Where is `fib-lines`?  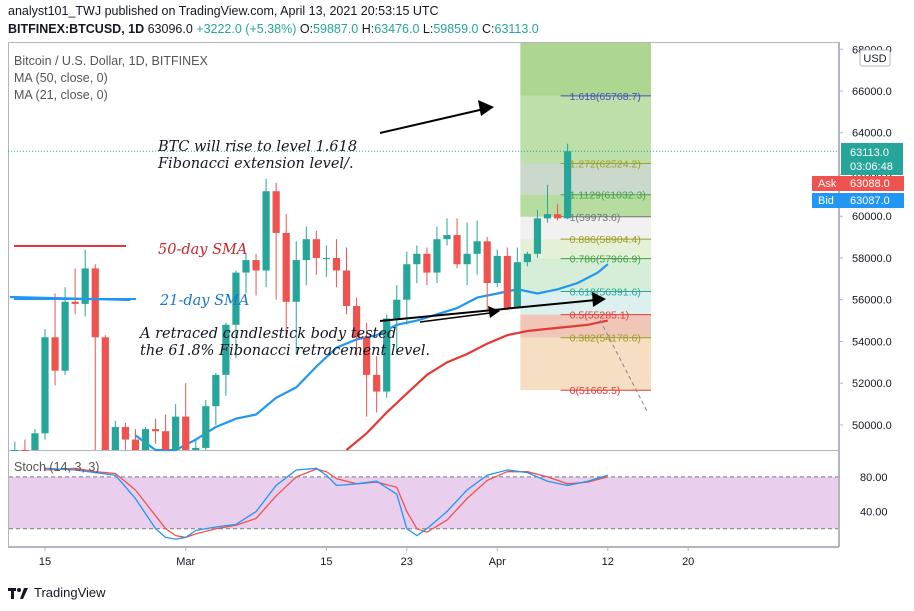
fib-lines is located at coordinates (606, 243).